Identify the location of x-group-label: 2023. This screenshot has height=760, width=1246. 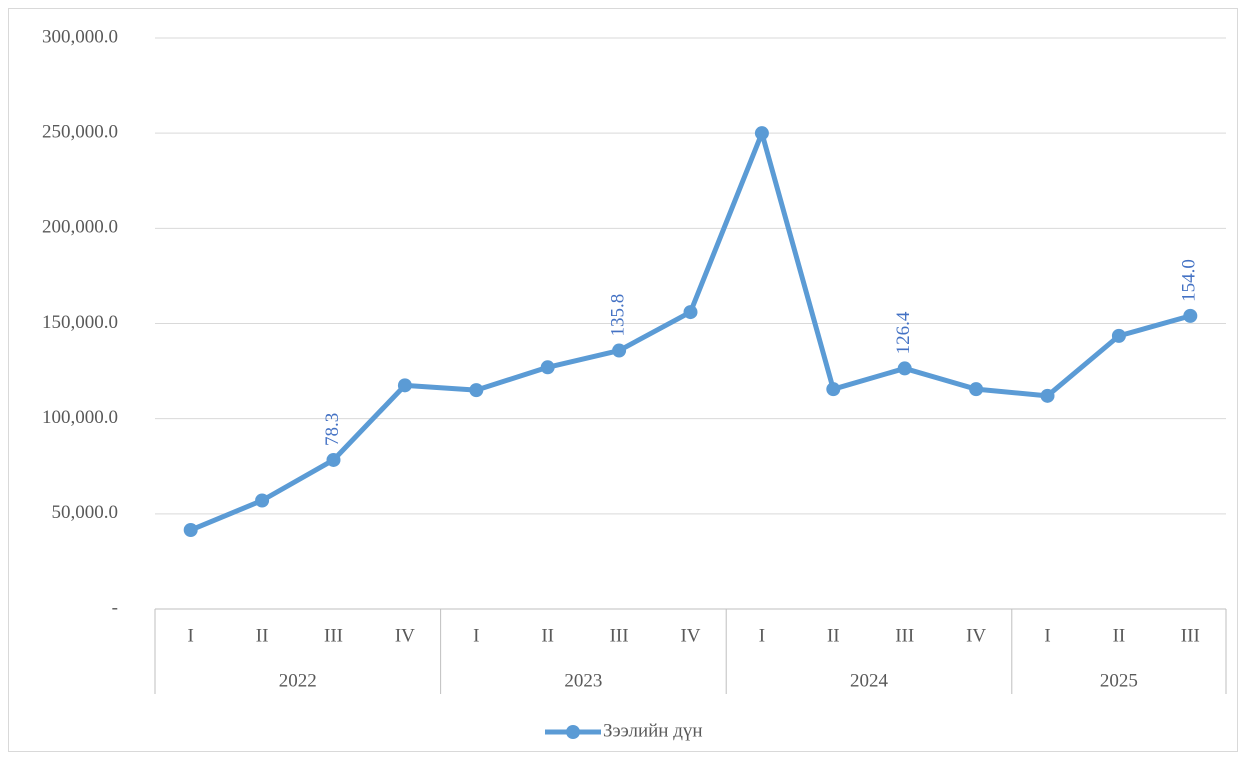
(583, 680).